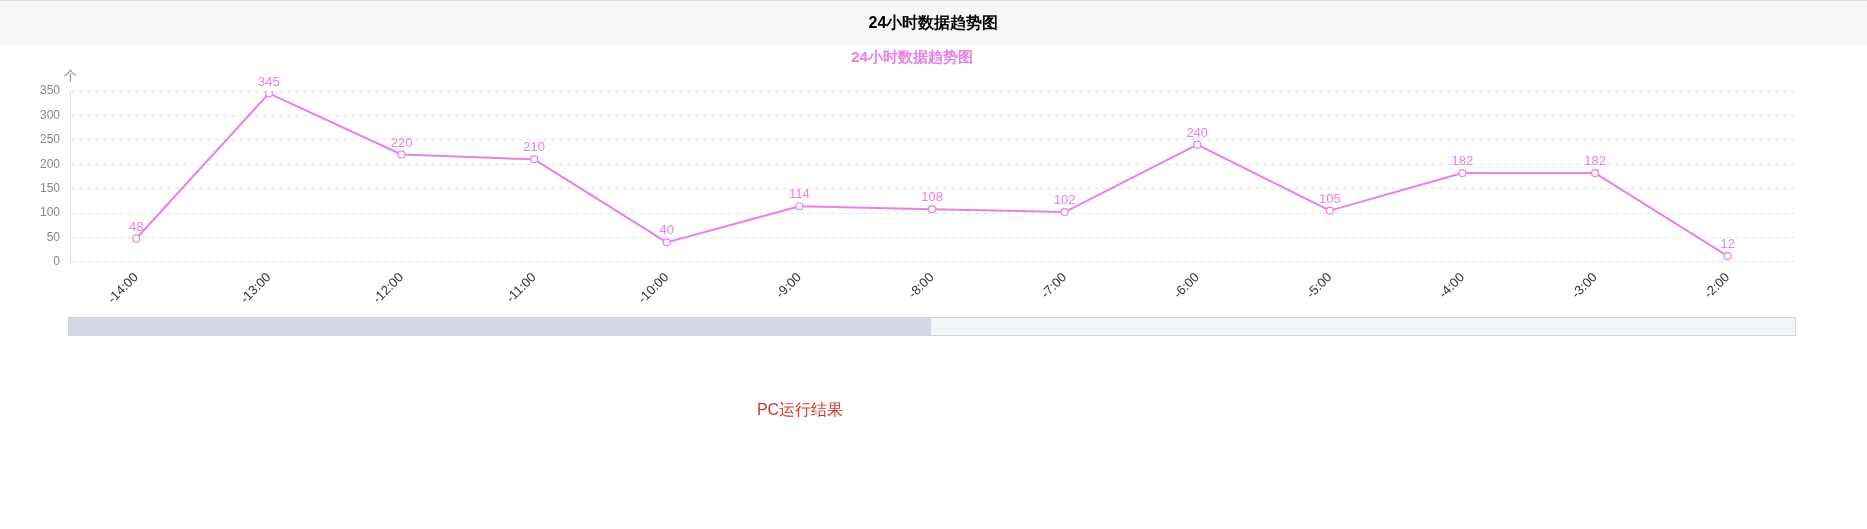 This screenshot has width=1867, height=529. Describe the element at coordinates (912, 57) in the screenshot. I see `chart-subtitle: 24小时数据趋势图` at that location.